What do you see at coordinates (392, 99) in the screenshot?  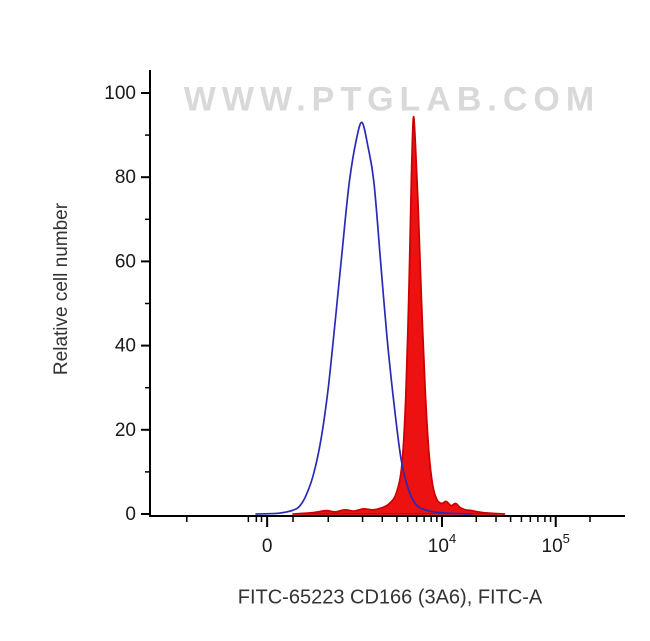 I see `watermark: WWW.PTGLAB.COM` at bounding box center [392, 99].